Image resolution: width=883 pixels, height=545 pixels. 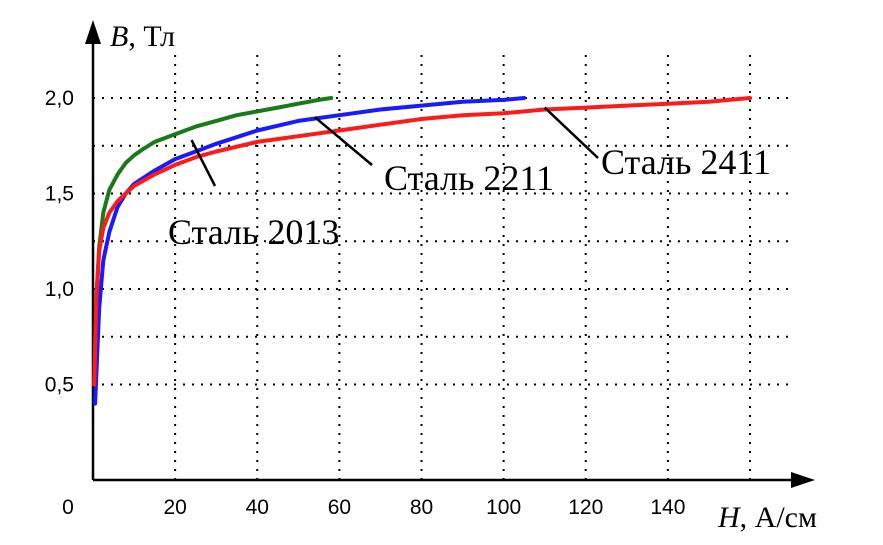 I want to click on x-tick-label-6: 120, so click(x=585, y=507).